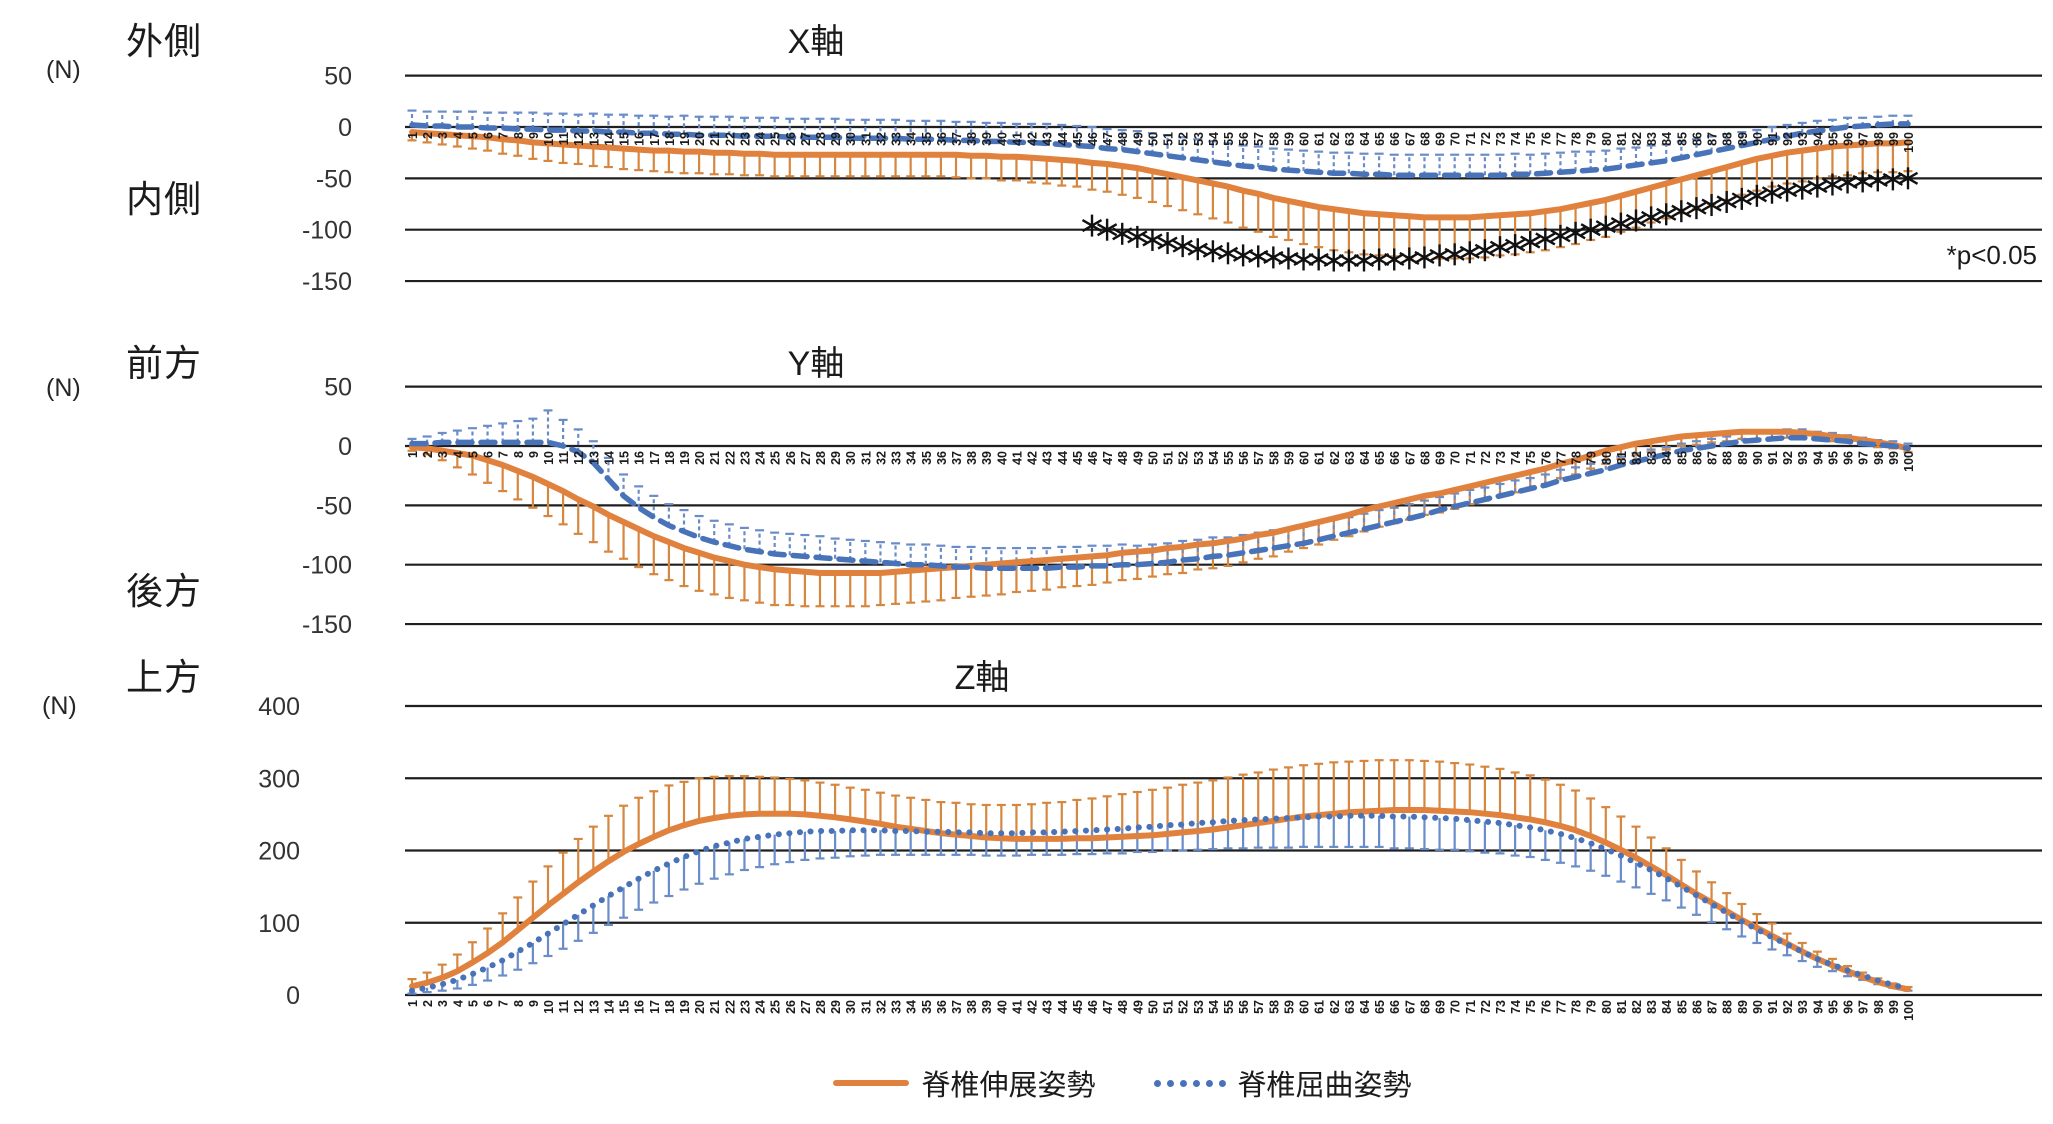  I want to click on x-tick-label: 95, so click(1833, 1007).